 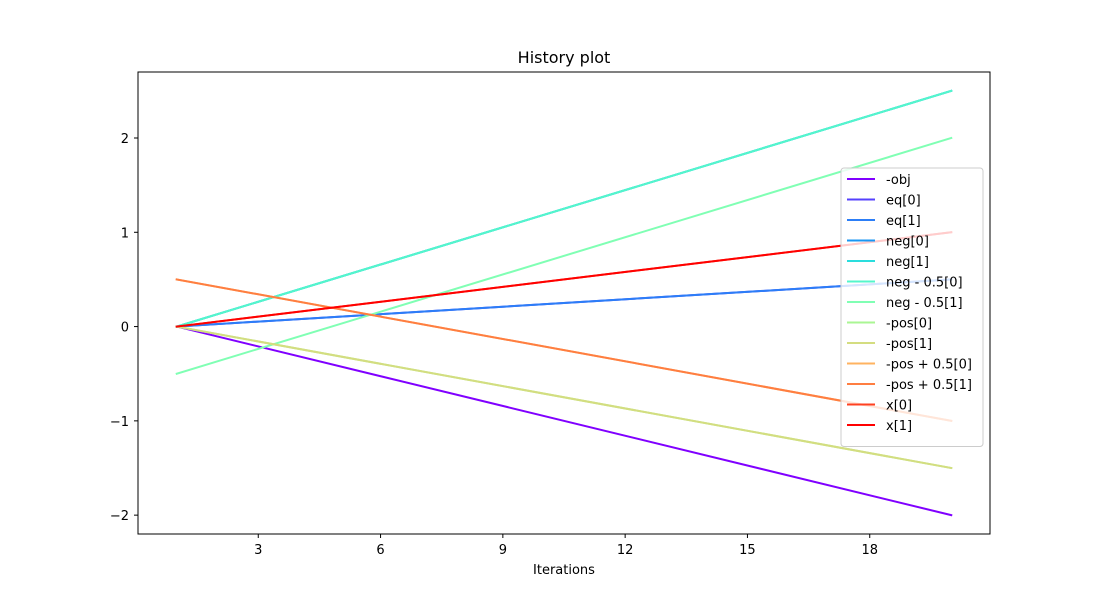 What do you see at coordinates (909, 344) in the screenshot?
I see `legend-label-8: -pos[1]` at bounding box center [909, 344].